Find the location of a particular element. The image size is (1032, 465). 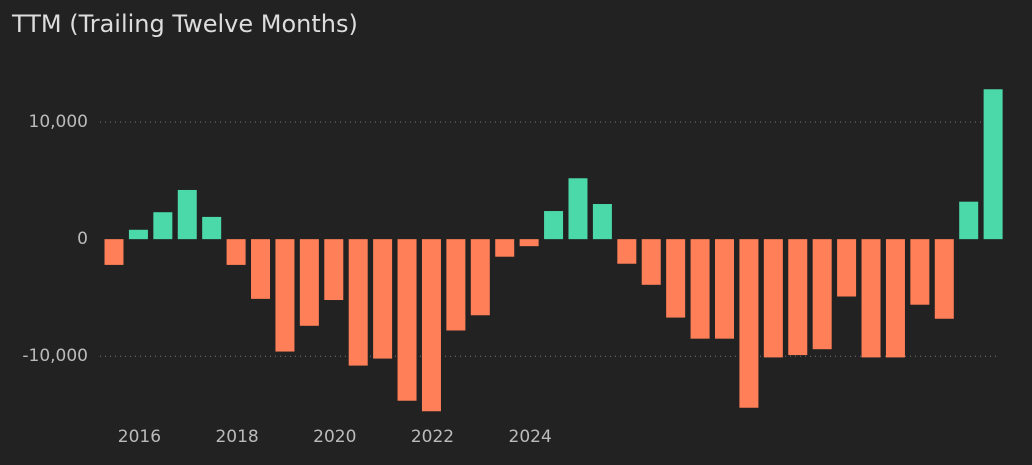

x-tick-label: 2024 is located at coordinates (530, 437).